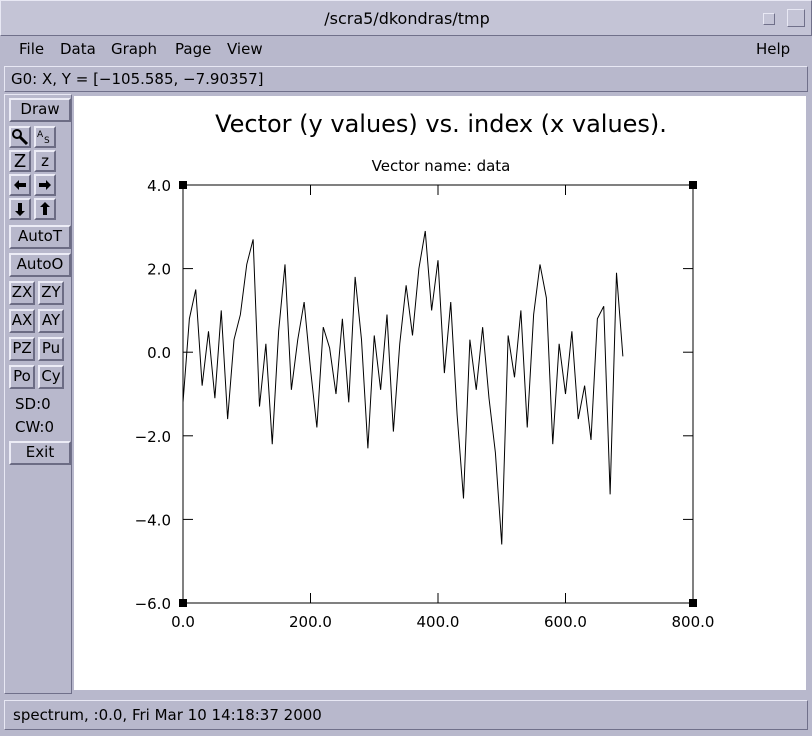  What do you see at coordinates (40, 135) in the screenshot?
I see `svg-text: A` at bounding box center [40, 135].